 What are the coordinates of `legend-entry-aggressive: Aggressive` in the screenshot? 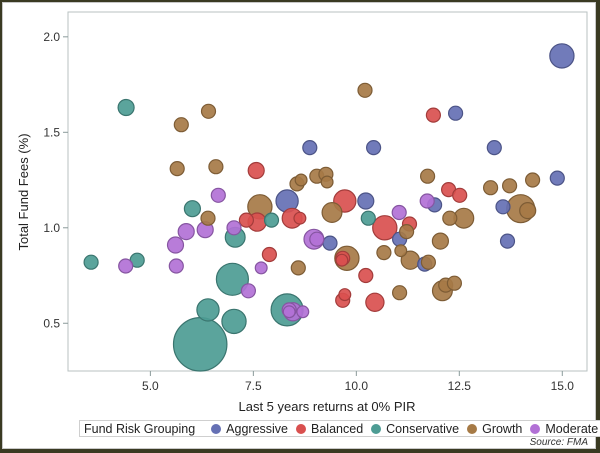 It's located at (249, 429).